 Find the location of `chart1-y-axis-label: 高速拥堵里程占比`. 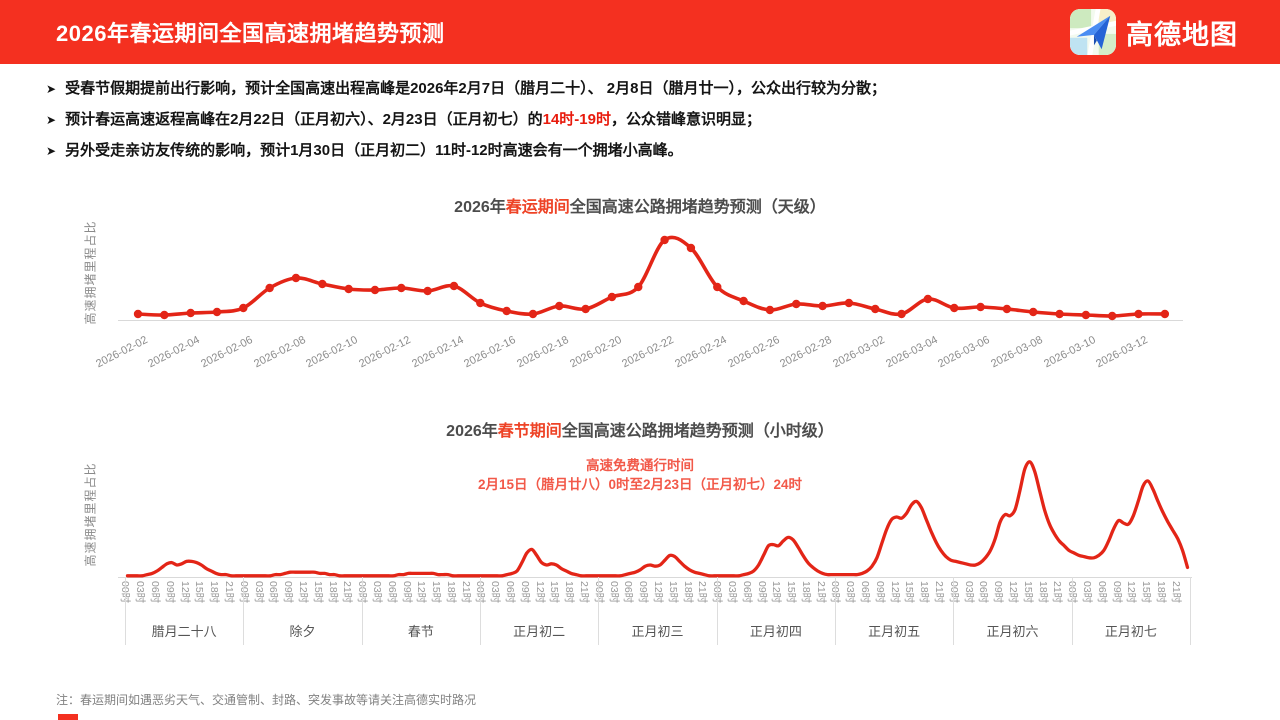

chart1-y-axis-label: 高速拥堵里程占比 is located at coordinates (90, 272).